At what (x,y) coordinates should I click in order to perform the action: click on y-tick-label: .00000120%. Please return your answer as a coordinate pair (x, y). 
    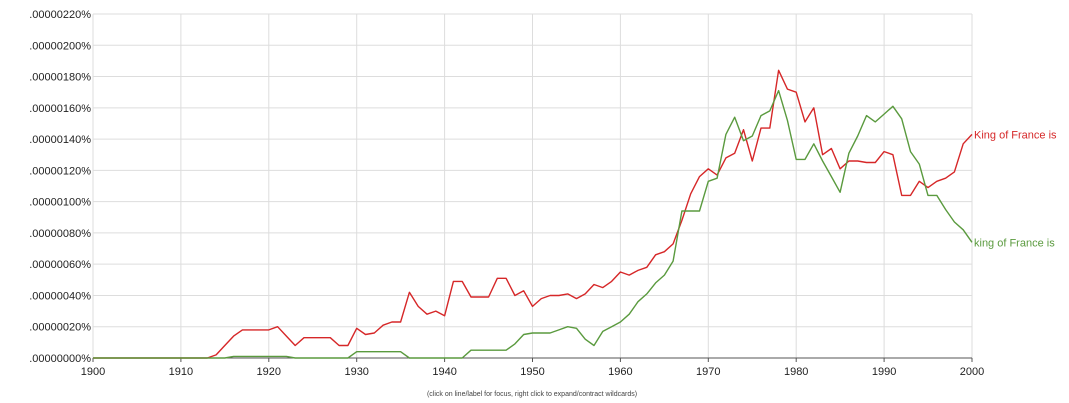
    Looking at the image, I should click on (60, 171).